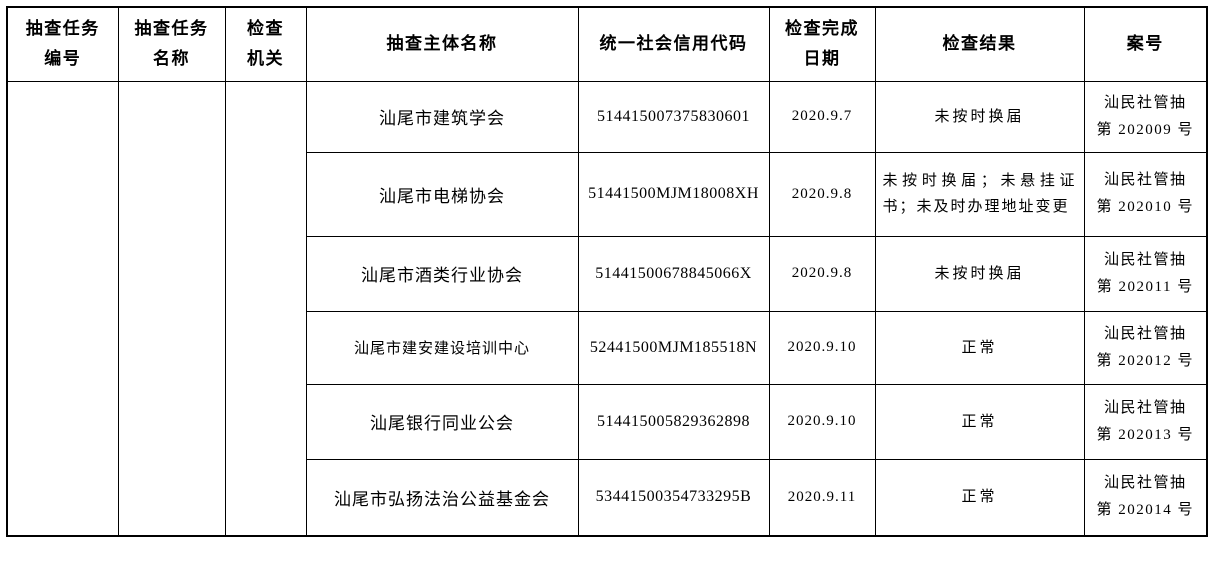 Image resolution: width=1212 pixels, height=588 pixels. Describe the element at coordinates (62, 44) in the screenshot. I see `column-header-task-number: 抽查任务 编号` at that location.